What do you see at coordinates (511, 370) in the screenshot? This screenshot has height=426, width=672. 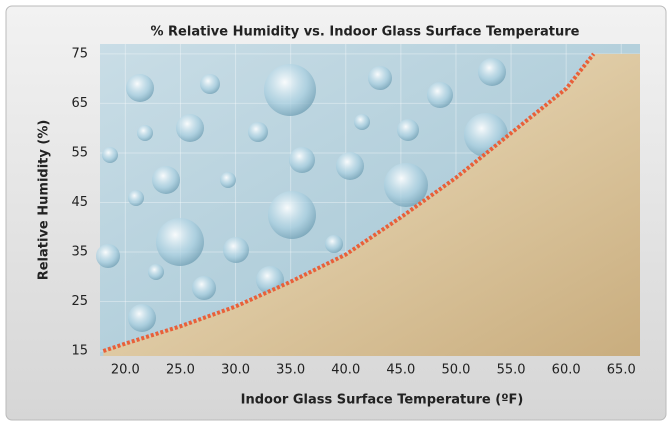 I see `x-tick-label: 55.0` at bounding box center [511, 370].